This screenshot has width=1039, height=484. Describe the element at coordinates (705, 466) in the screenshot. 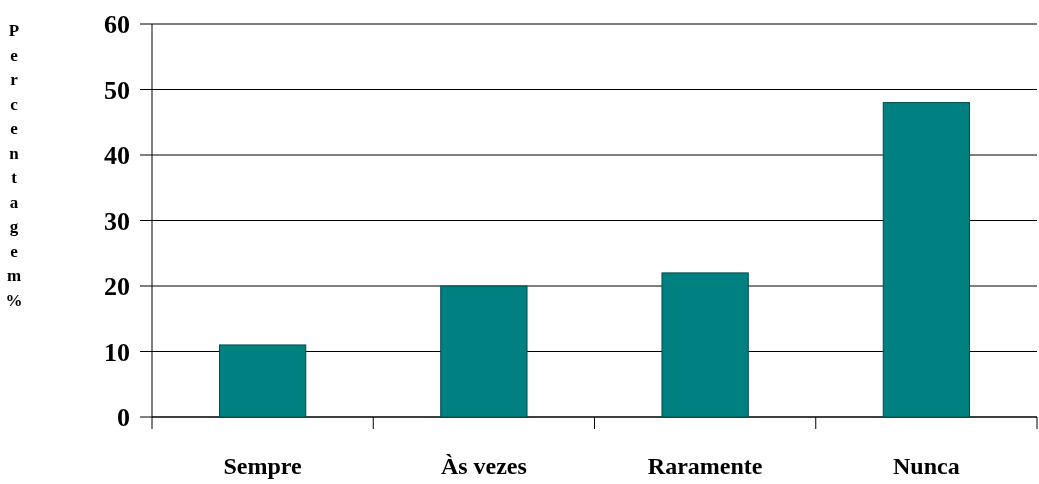

I see `x-tick-label: Raramente` at that location.